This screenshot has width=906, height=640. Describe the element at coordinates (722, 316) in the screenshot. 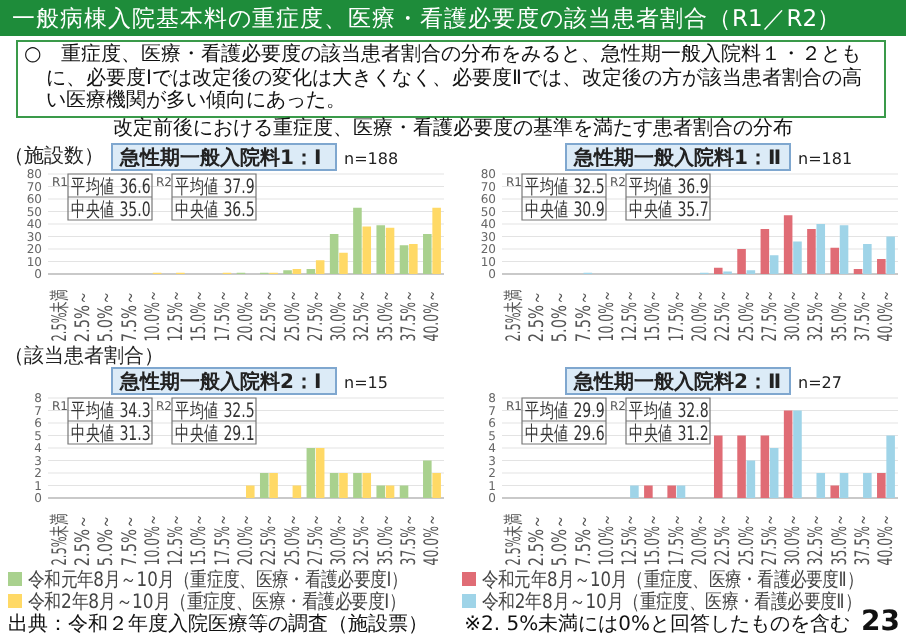

I see `x-tick-label: 22.5%～` at that location.